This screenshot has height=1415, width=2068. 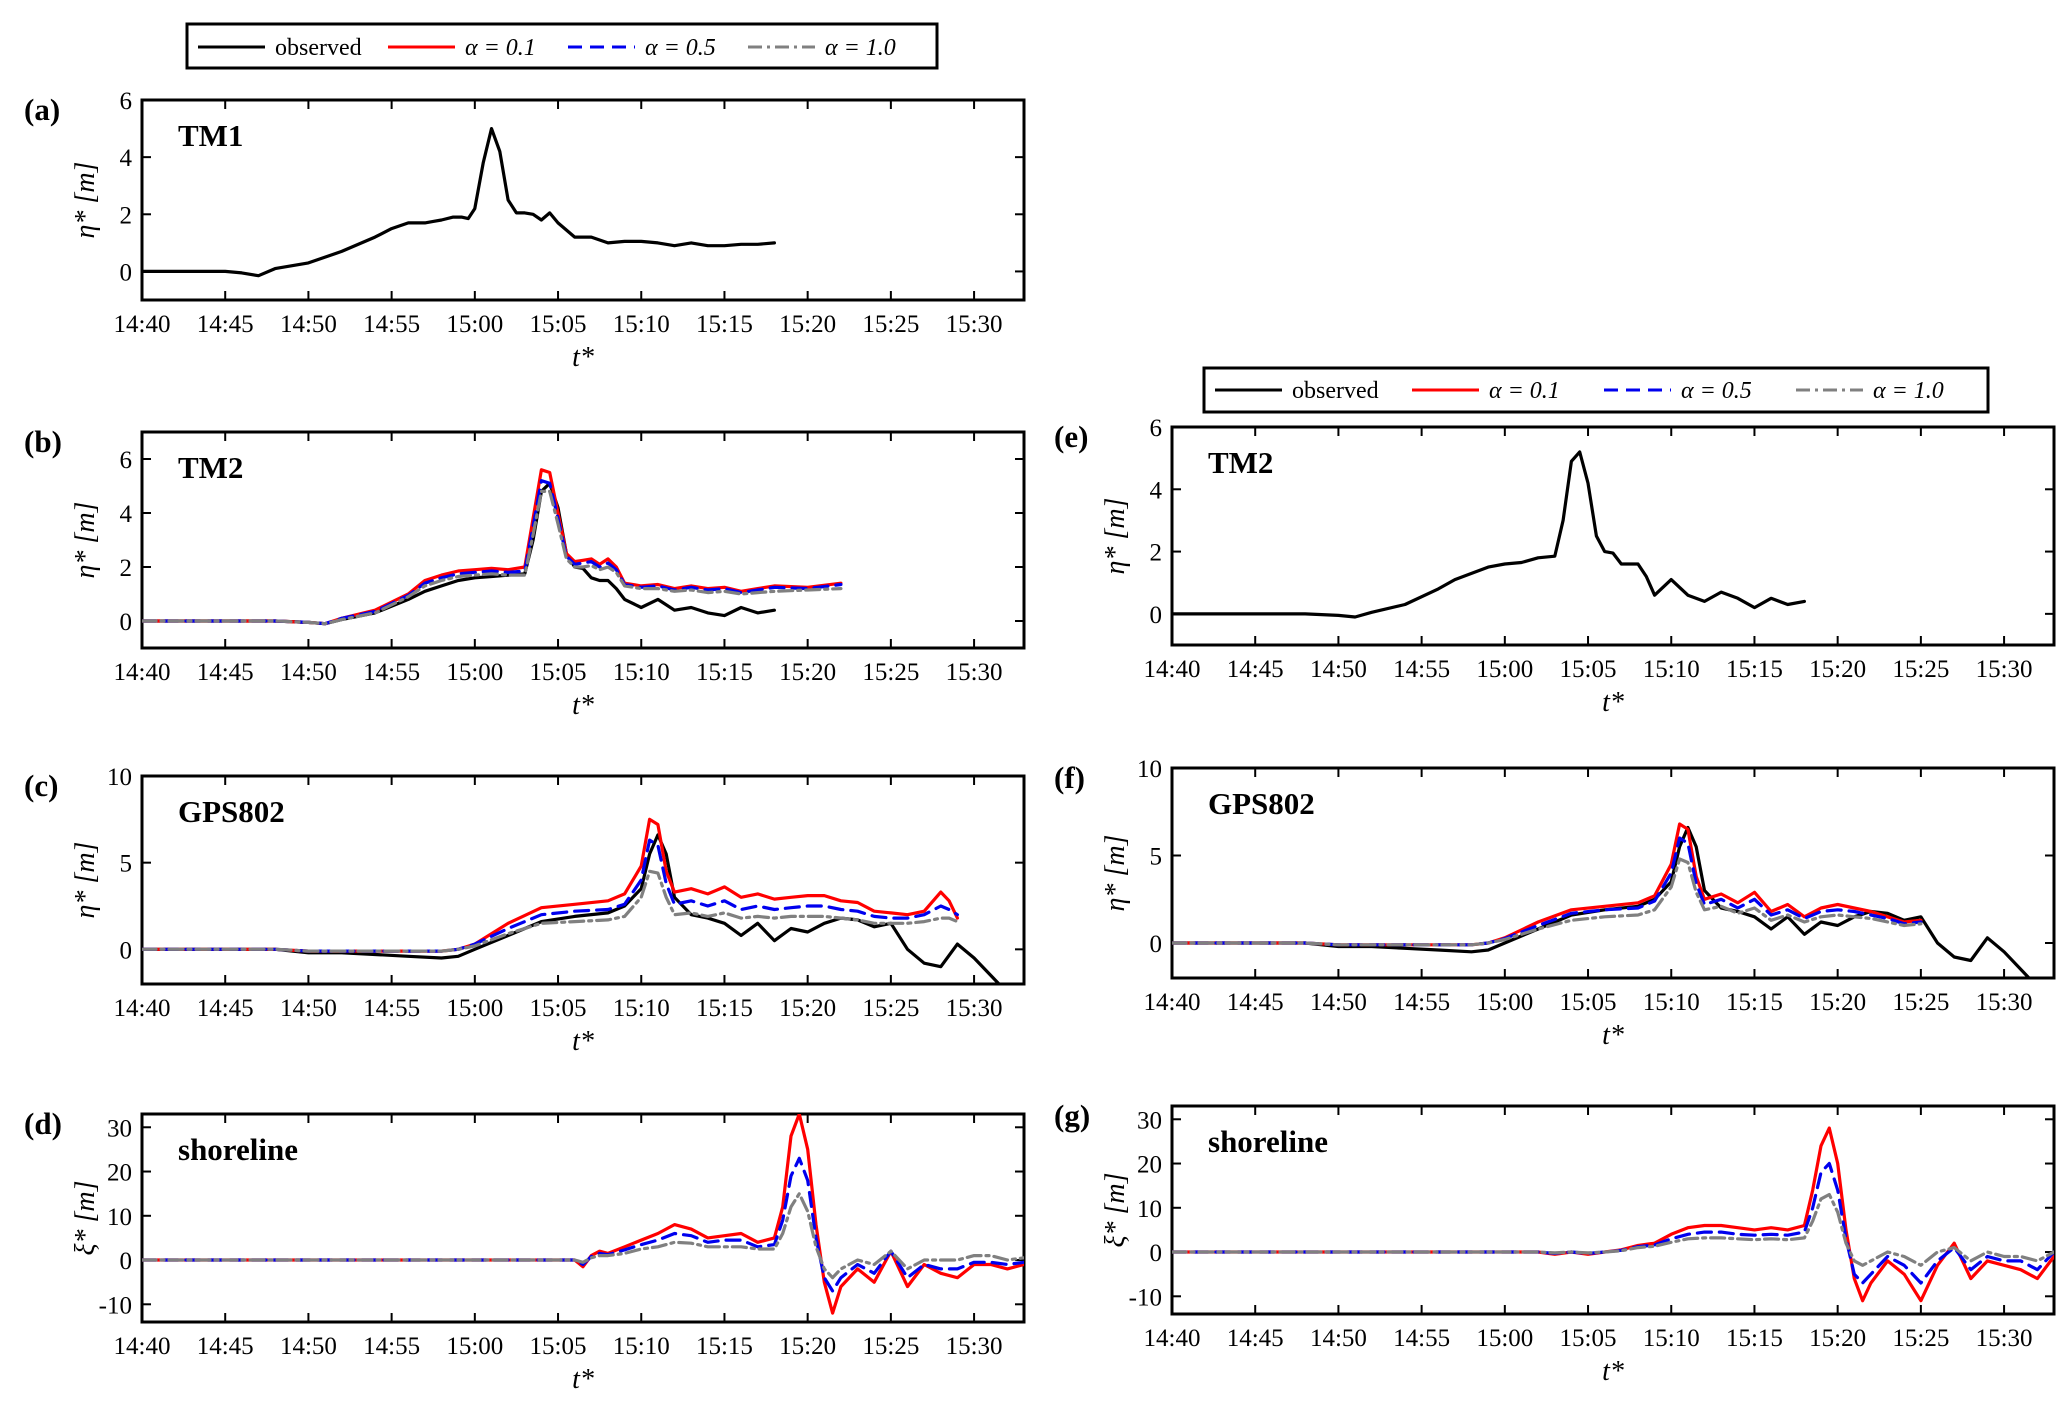 What do you see at coordinates (1071, 436) in the screenshot?
I see `panel-label: (e)` at bounding box center [1071, 436].